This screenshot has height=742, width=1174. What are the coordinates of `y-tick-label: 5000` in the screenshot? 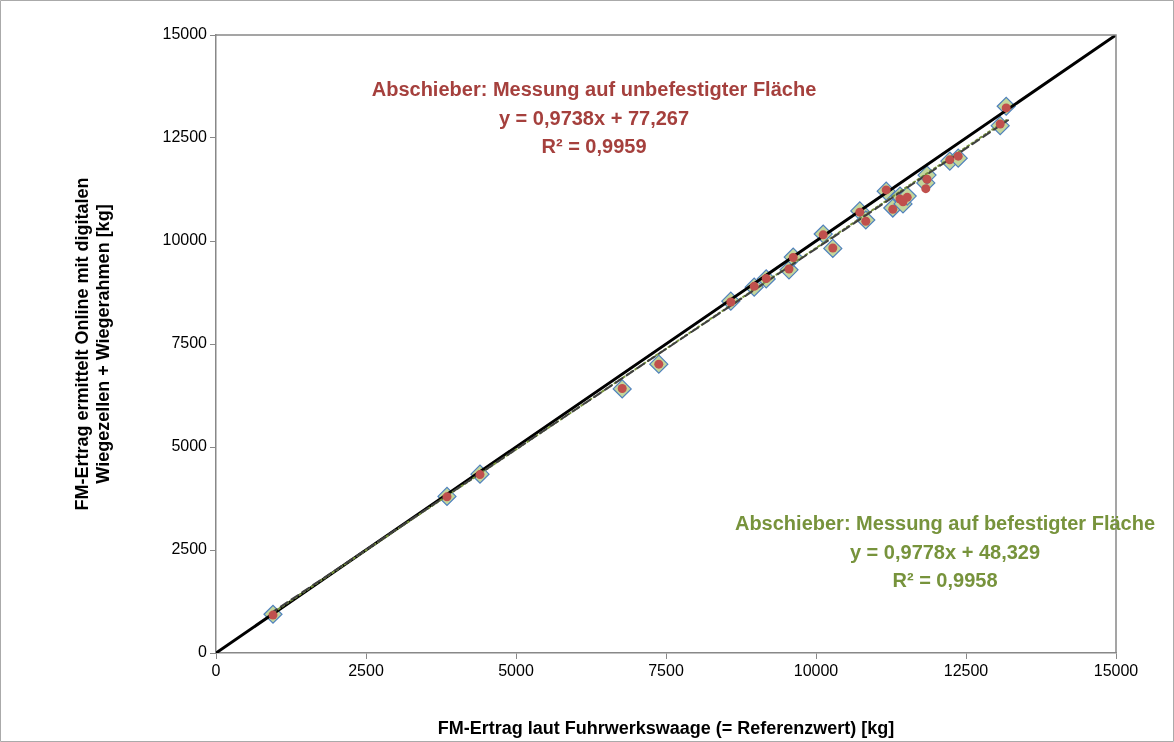 It's located at (189, 446).